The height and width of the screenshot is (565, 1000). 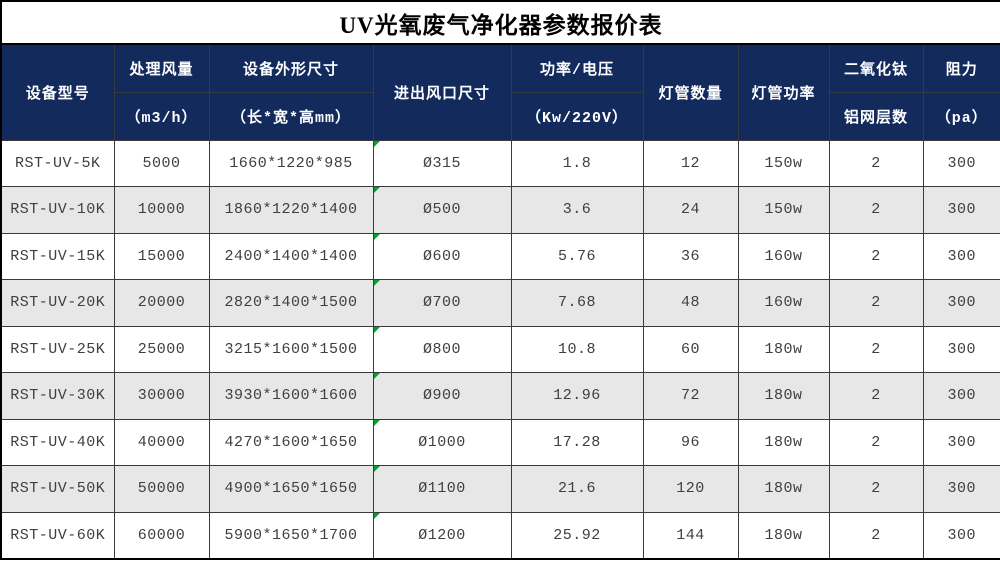 I want to click on cell-power: 7.68, so click(x=577, y=303).